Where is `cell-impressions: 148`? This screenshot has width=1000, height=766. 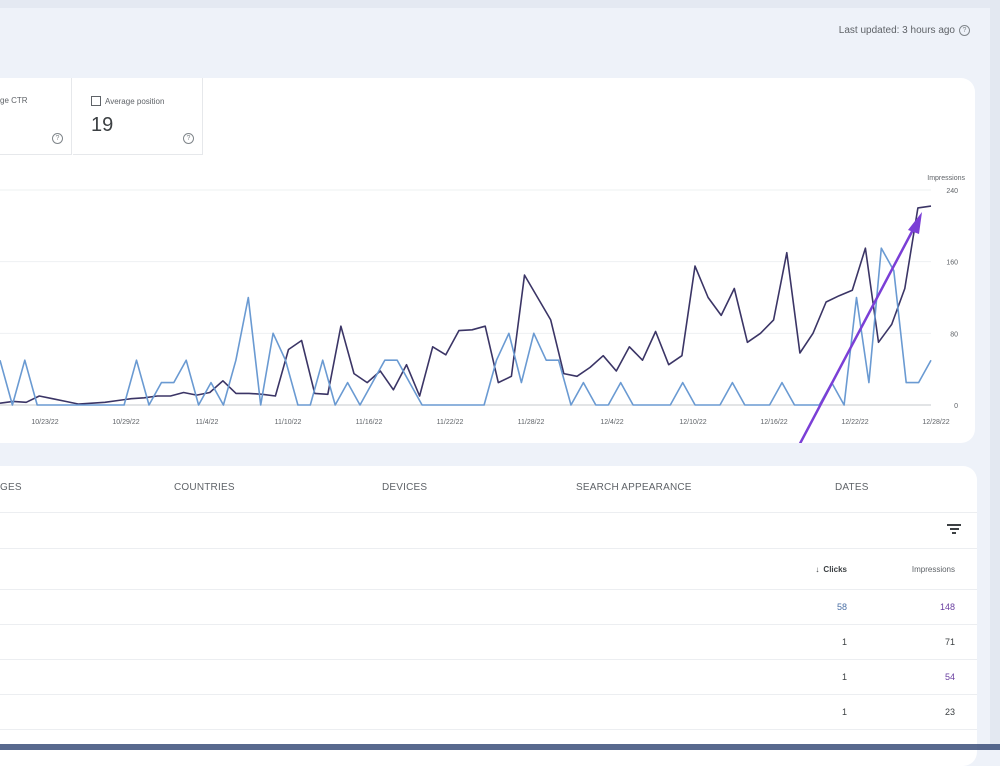
cell-impressions: 148 is located at coordinates (947, 607).